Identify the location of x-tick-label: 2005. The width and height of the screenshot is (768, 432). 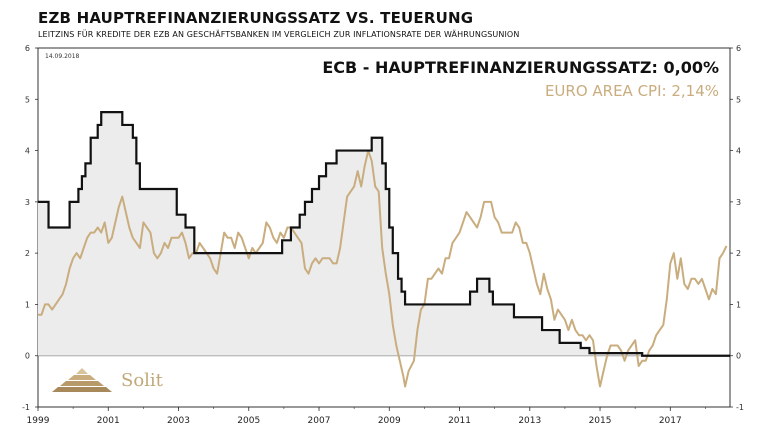
(248, 421).